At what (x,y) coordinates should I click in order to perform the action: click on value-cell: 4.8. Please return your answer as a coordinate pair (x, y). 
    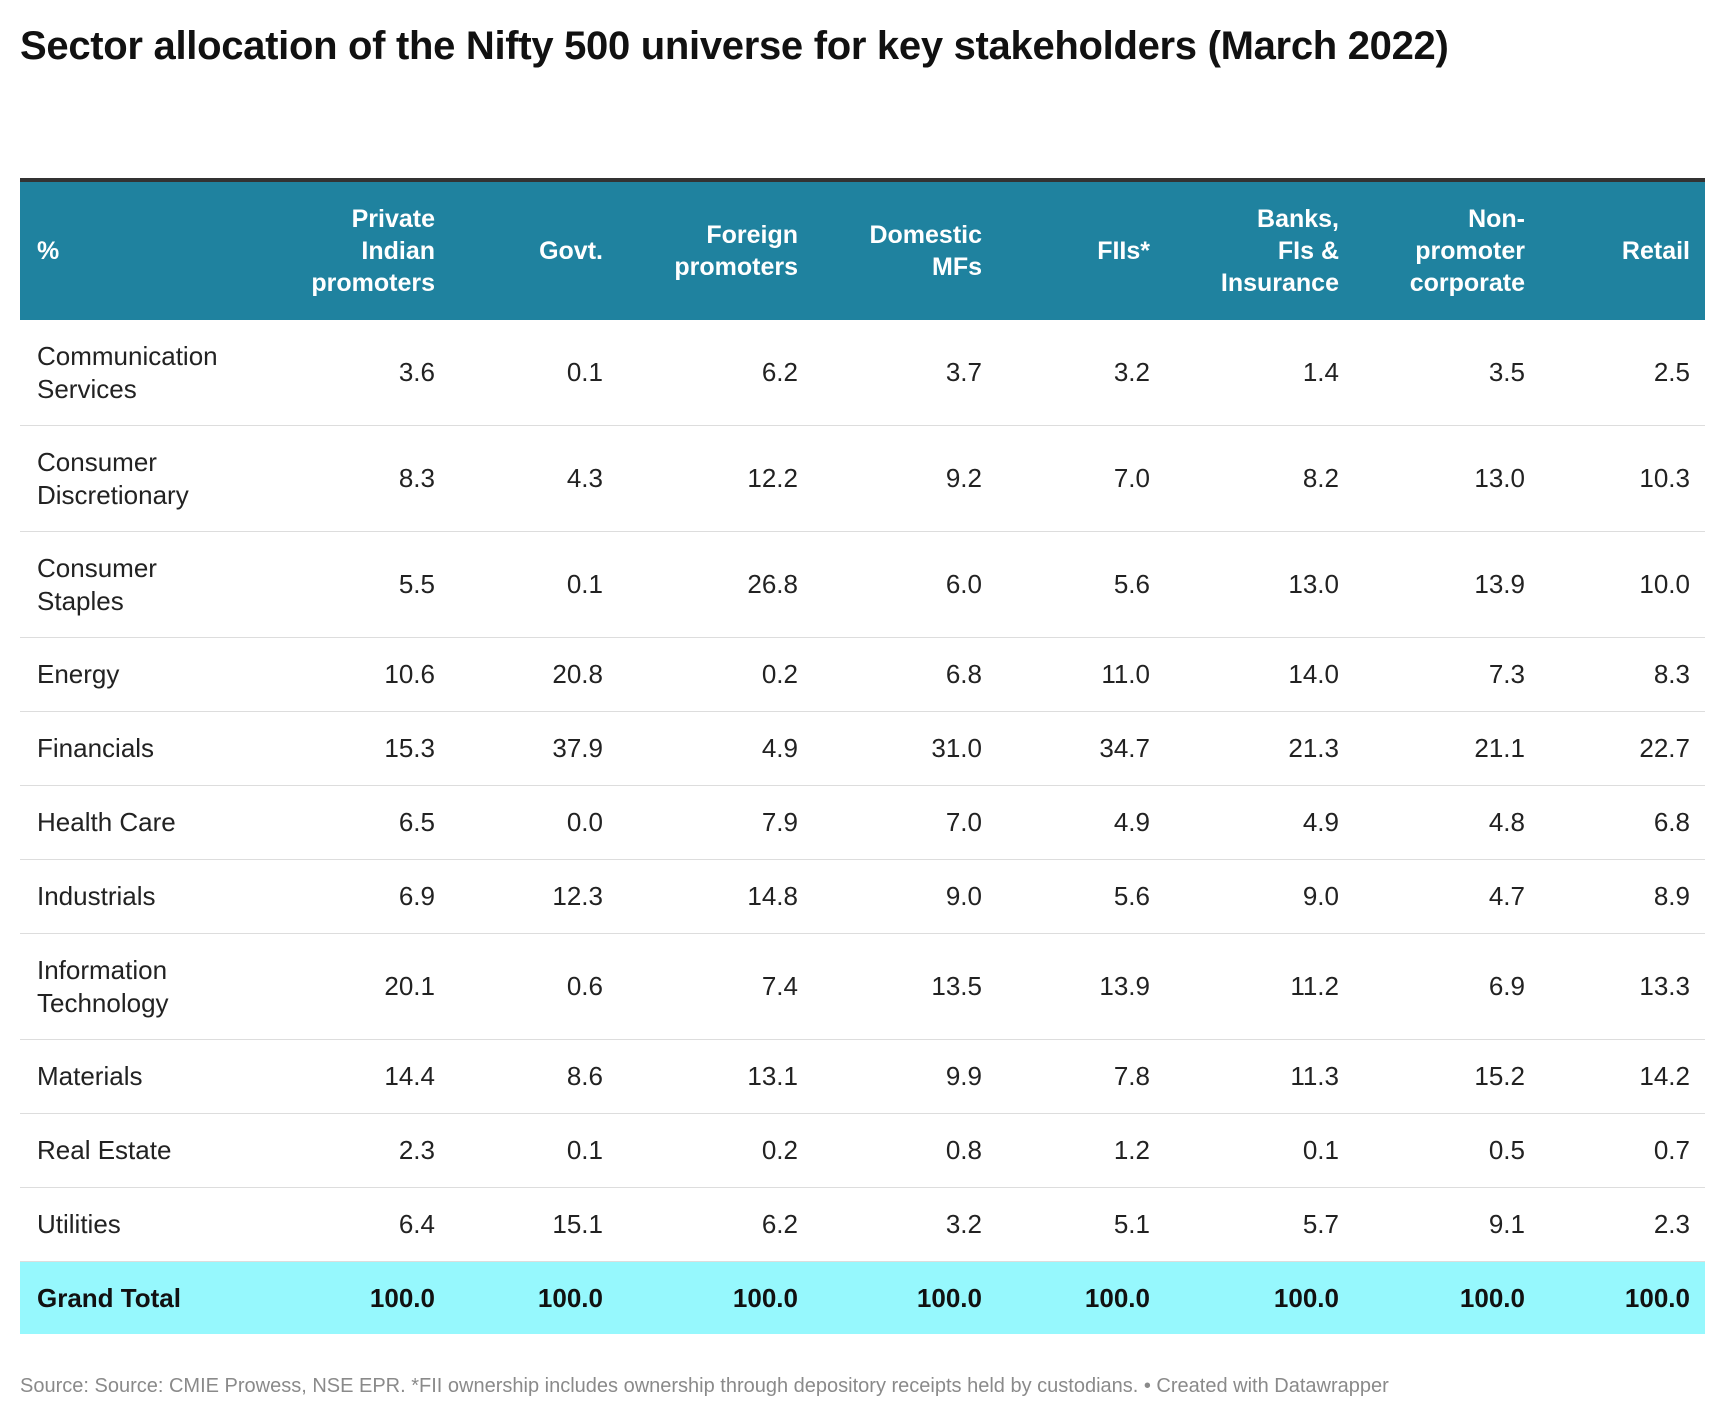
    Looking at the image, I should click on (1447, 822).